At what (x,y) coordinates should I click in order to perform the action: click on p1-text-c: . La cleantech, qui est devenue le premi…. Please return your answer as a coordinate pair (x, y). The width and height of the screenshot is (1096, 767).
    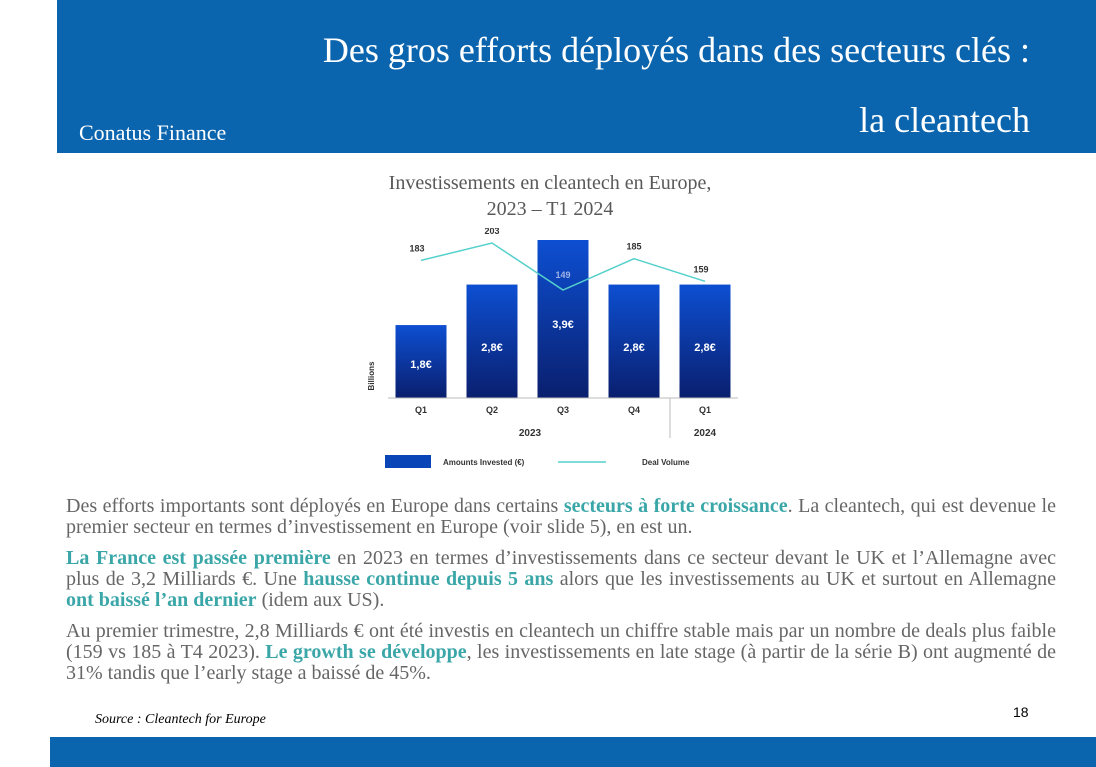
    Looking at the image, I should click on (561, 516).